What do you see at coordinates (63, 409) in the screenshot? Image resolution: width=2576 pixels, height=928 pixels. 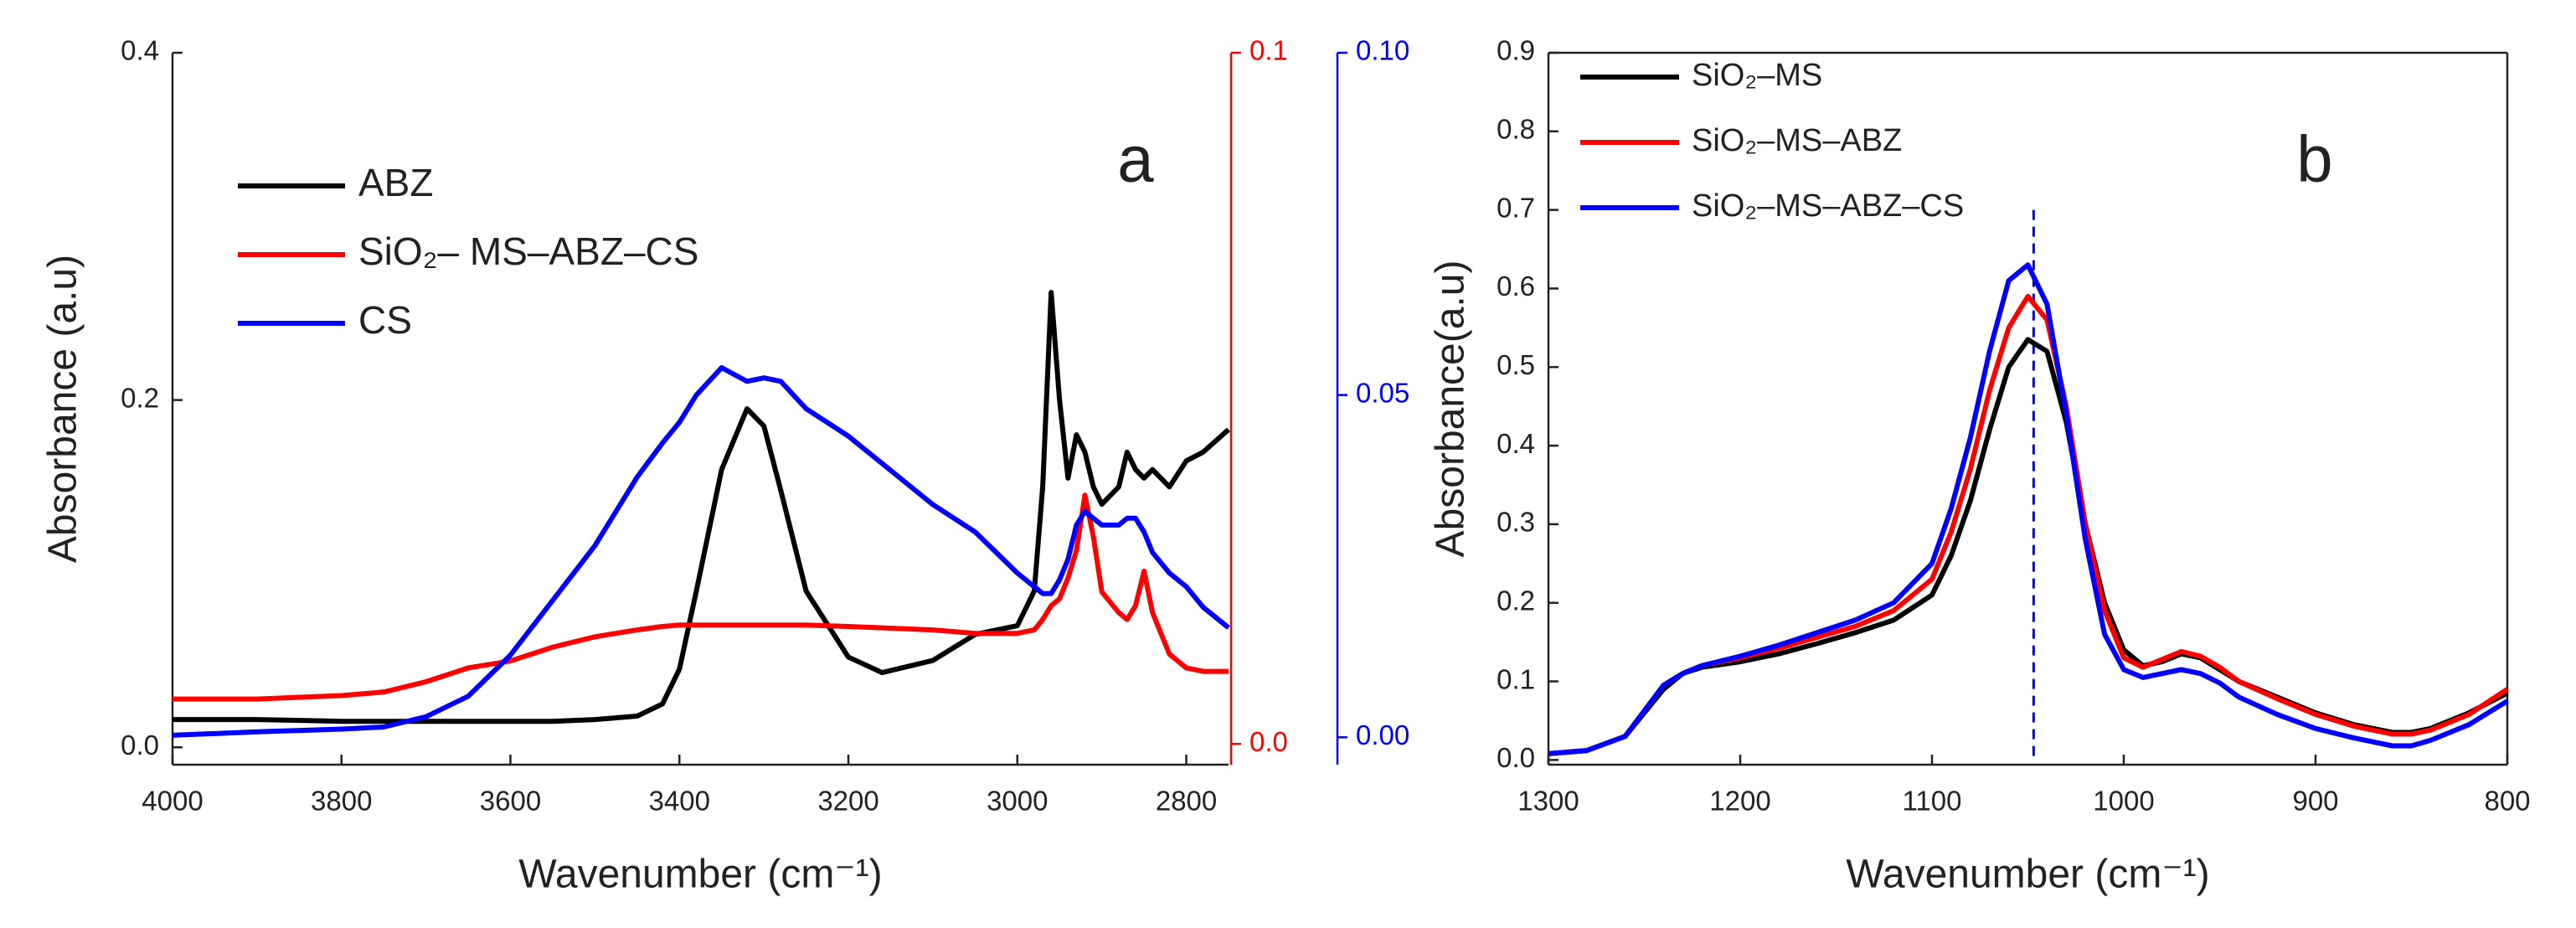 I see `y-axis-label: Absorbance (a.u)` at bounding box center [63, 409].